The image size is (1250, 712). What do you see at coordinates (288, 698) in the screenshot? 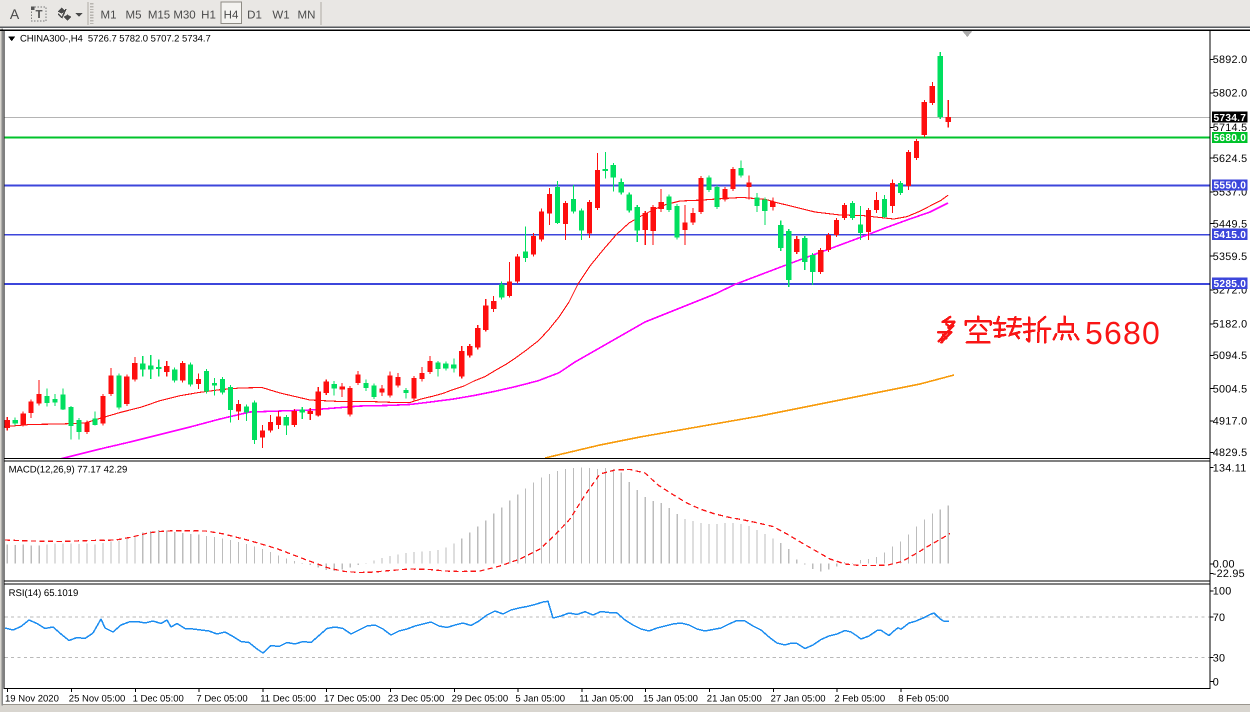
I see `svg-text: 11 Dec 05:00` at bounding box center [288, 698].